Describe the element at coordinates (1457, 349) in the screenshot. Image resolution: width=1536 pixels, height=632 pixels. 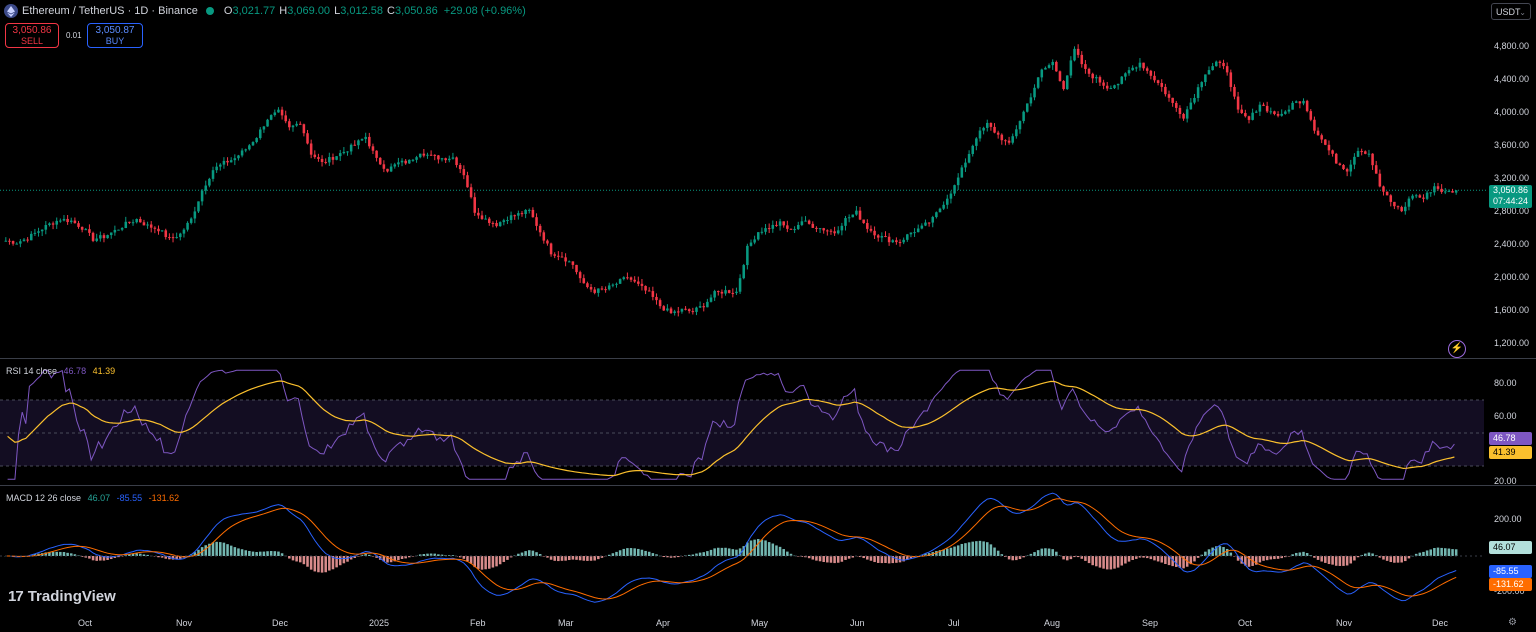
I see `lightning-icon: ⚡` at that location.